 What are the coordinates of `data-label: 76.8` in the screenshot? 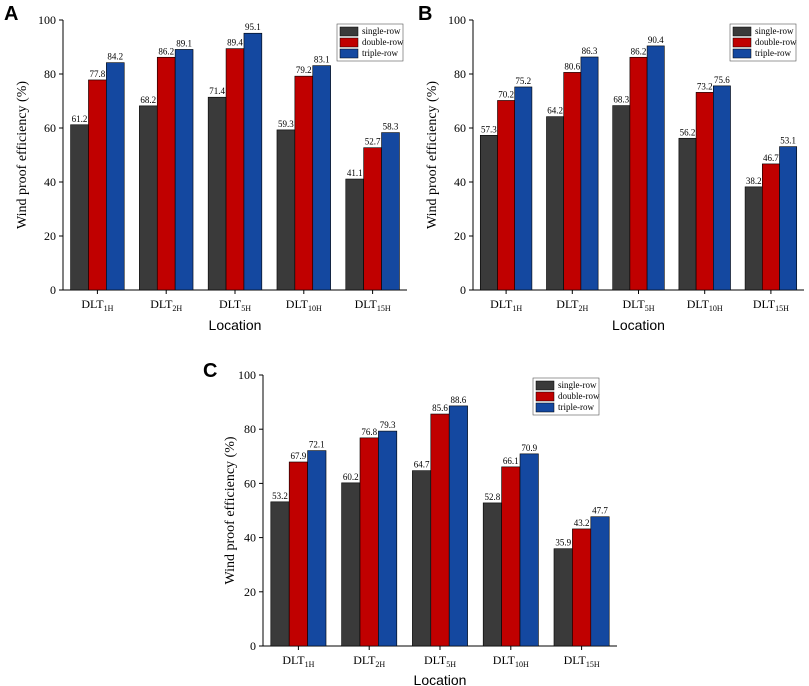 It's located at (369, 432).